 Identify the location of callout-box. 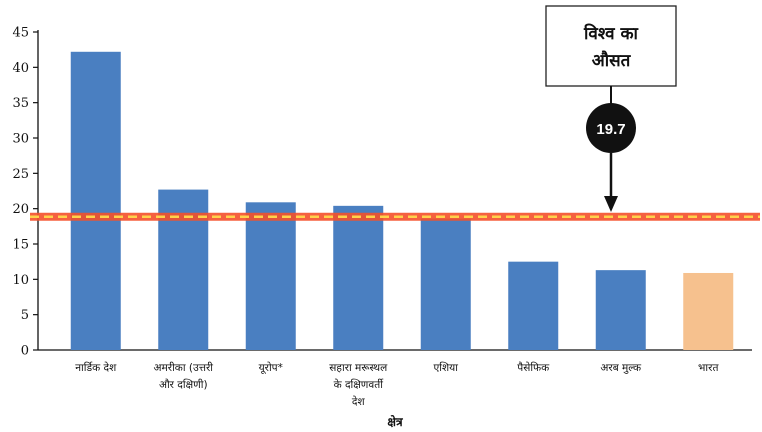
(611, 46).